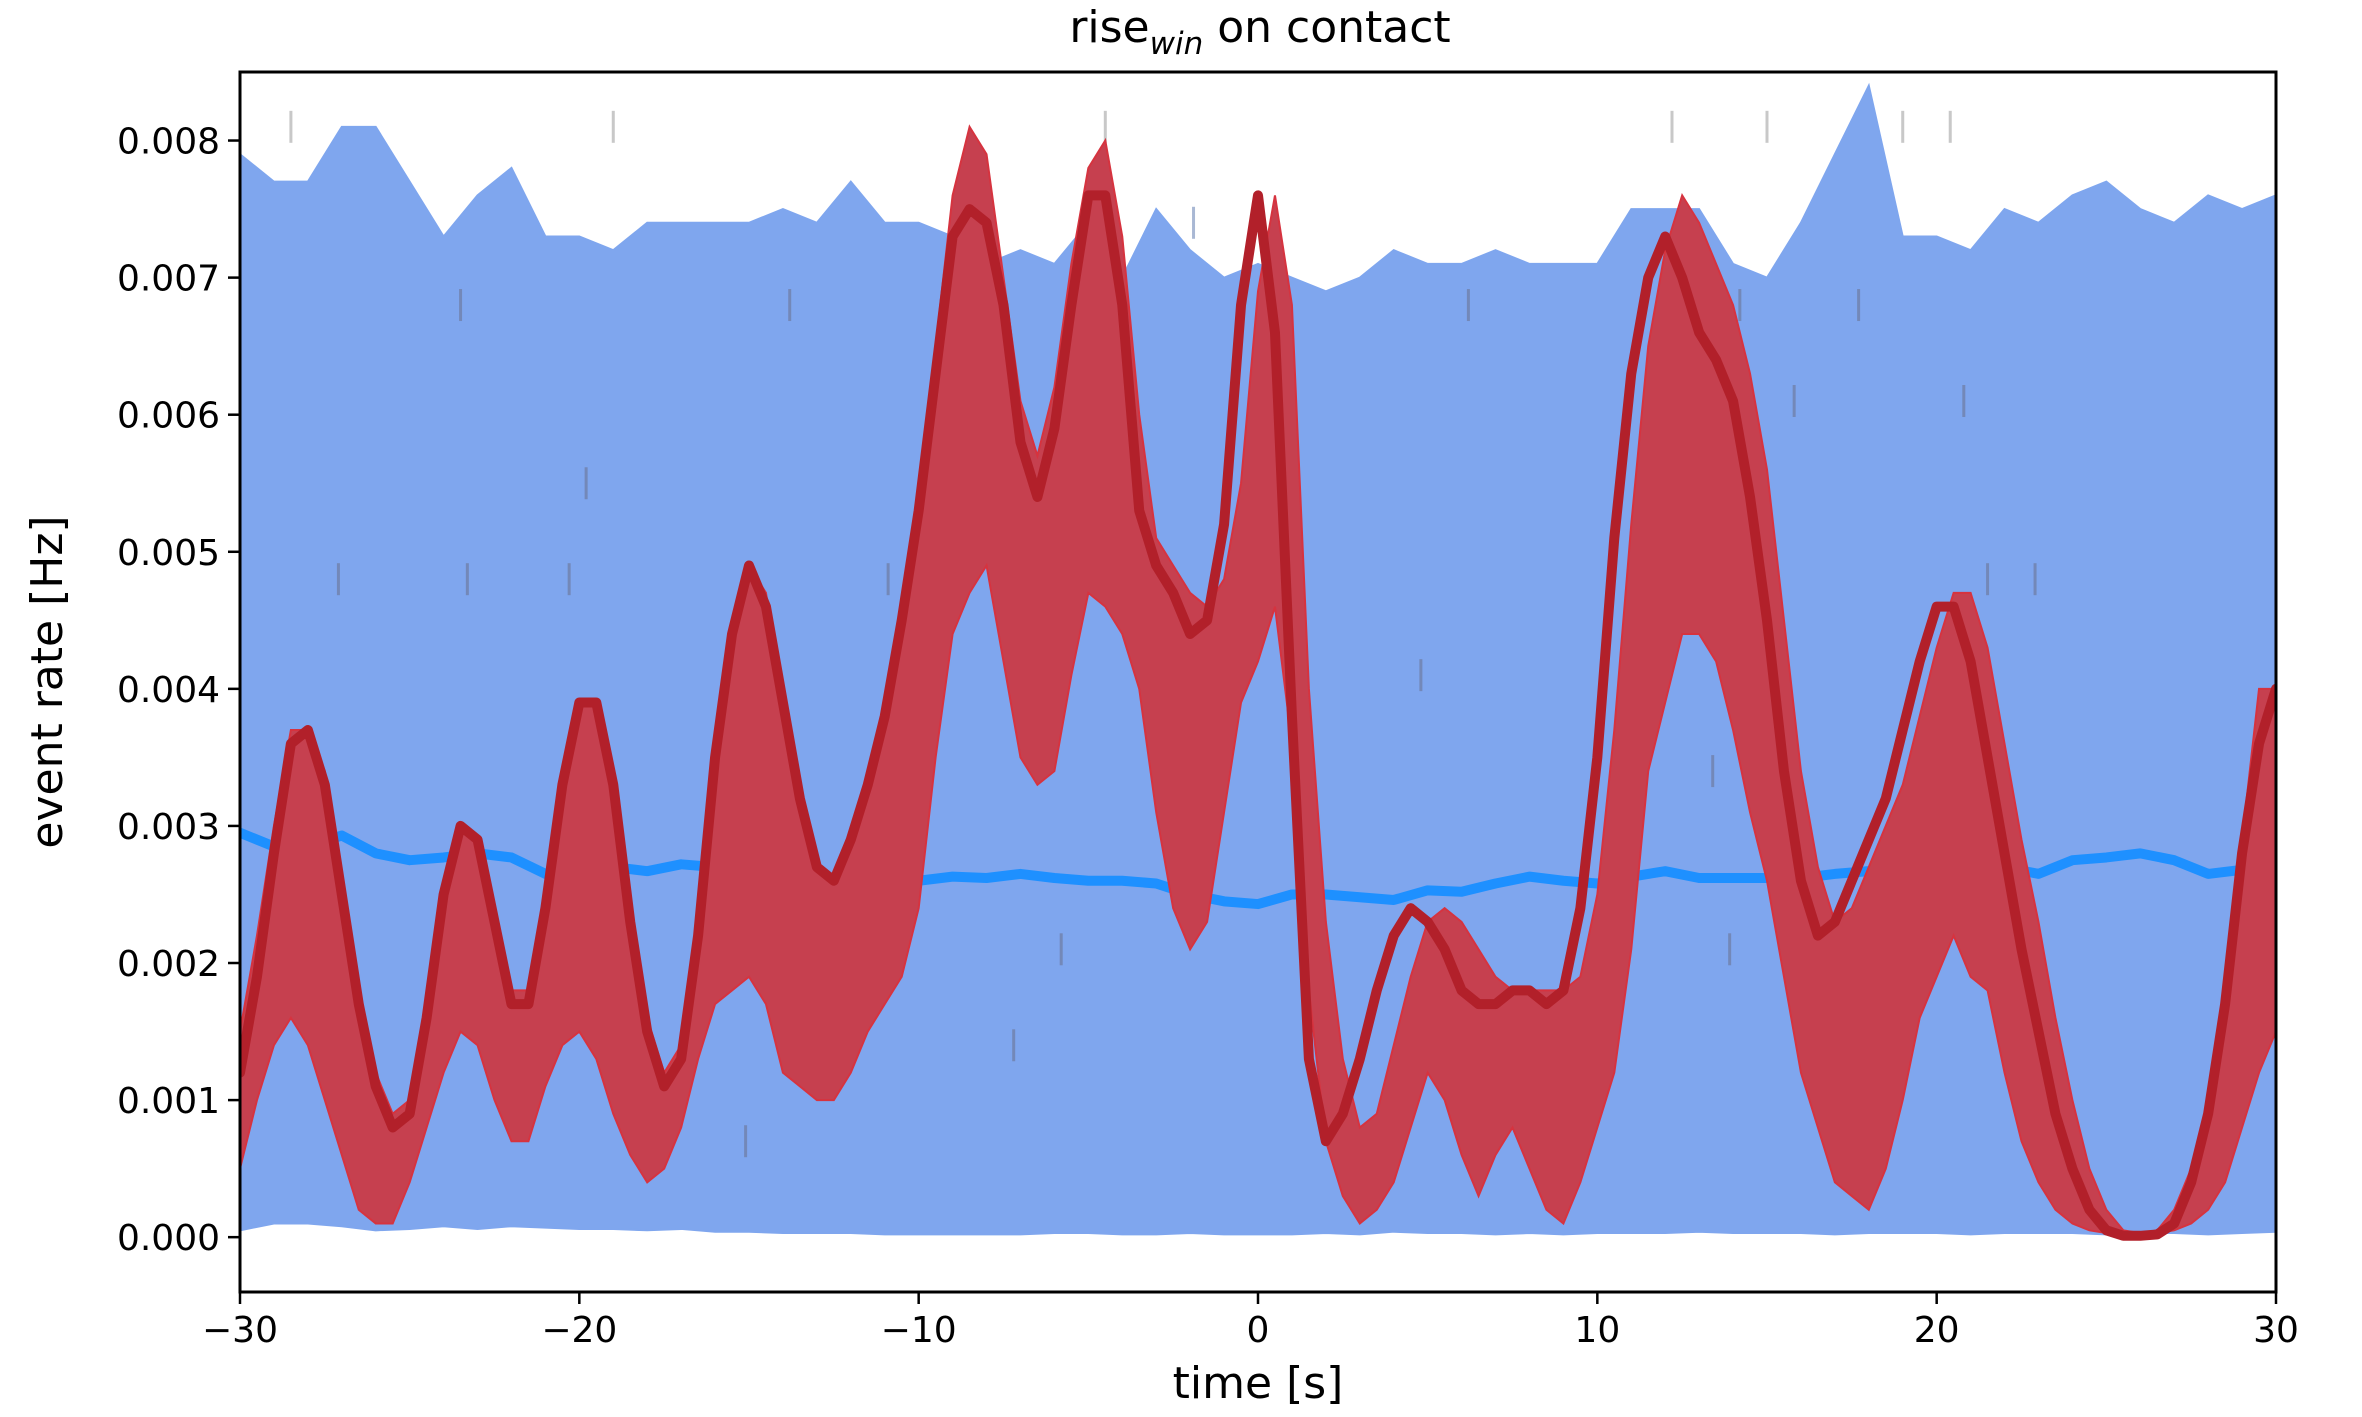 This screenshot has height=1417, width=2362. What do you see at coordinates (240, 1330) in the screenshot?
I see `x-tick-label: −30` at bounding box center [240, 1330].